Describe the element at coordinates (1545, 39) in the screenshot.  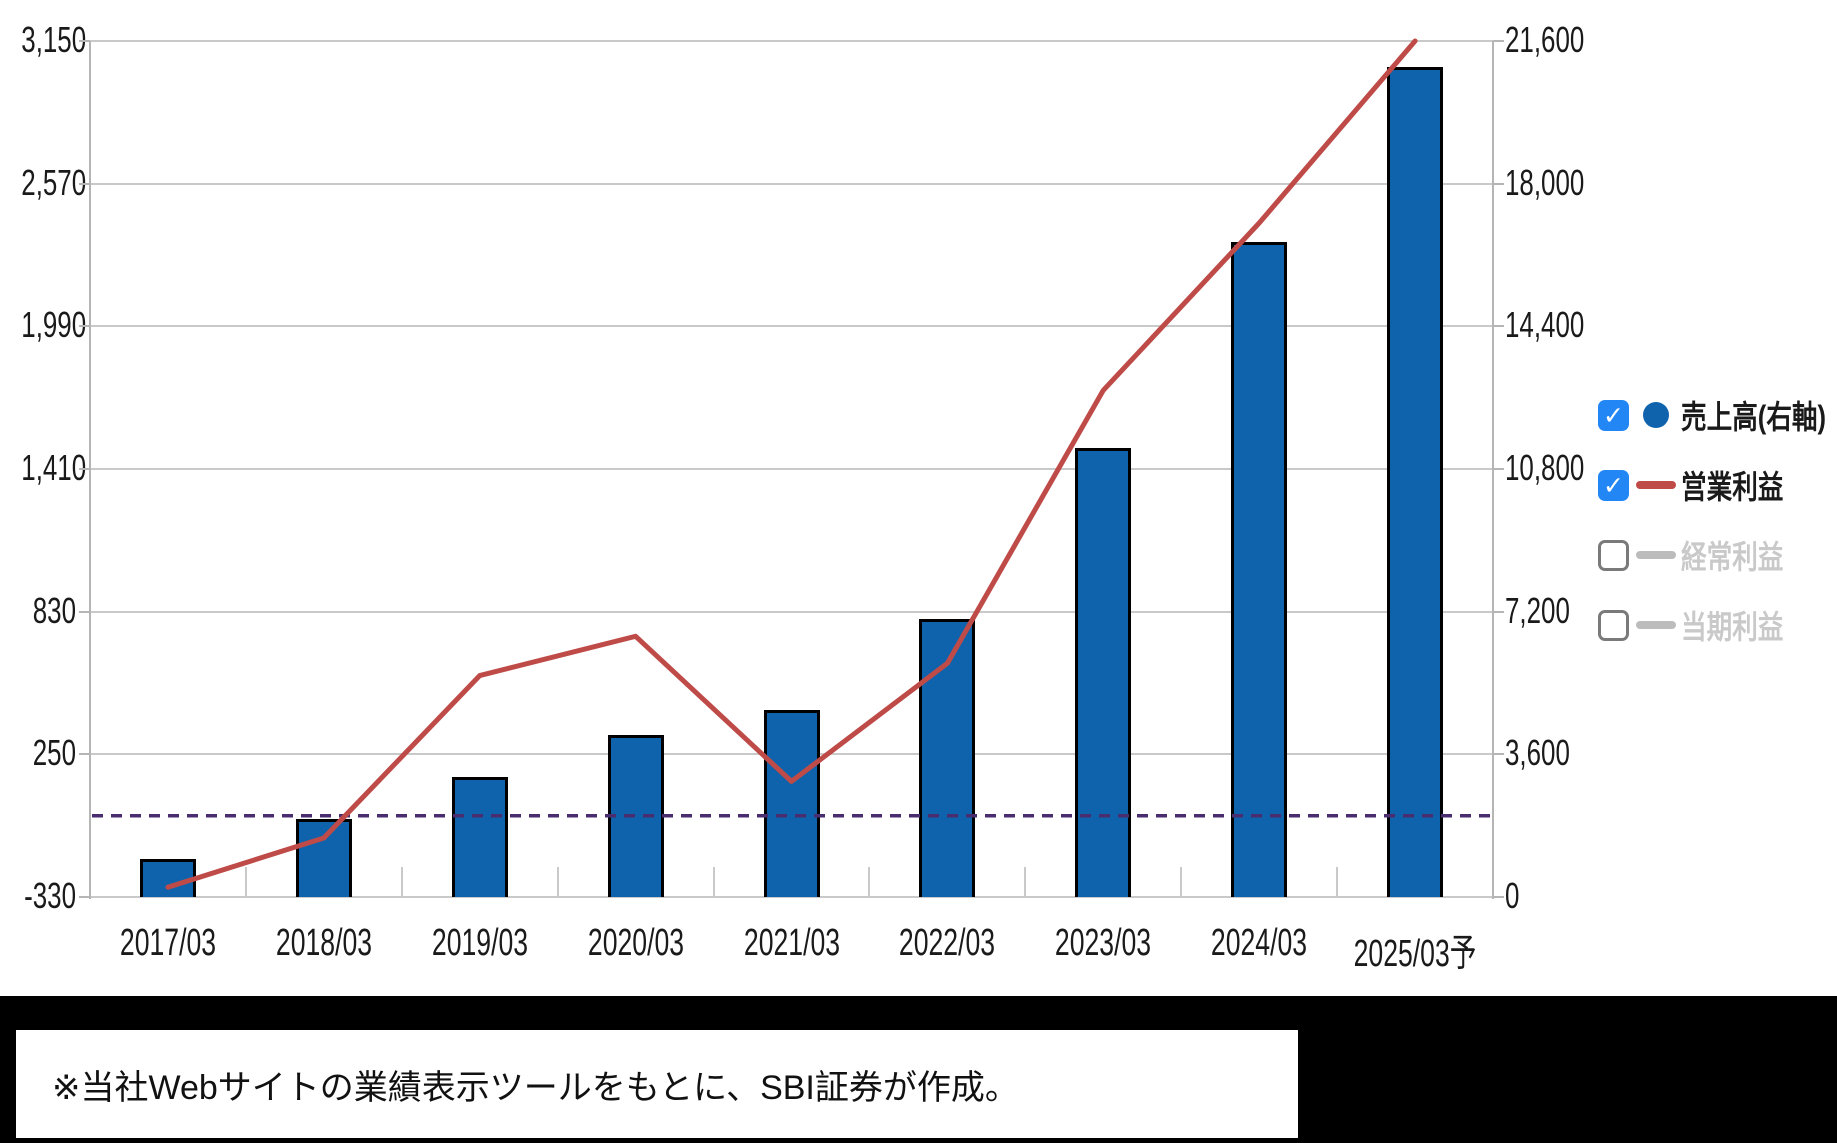
I see `right-axis-tick-label: 21,600` at that location.